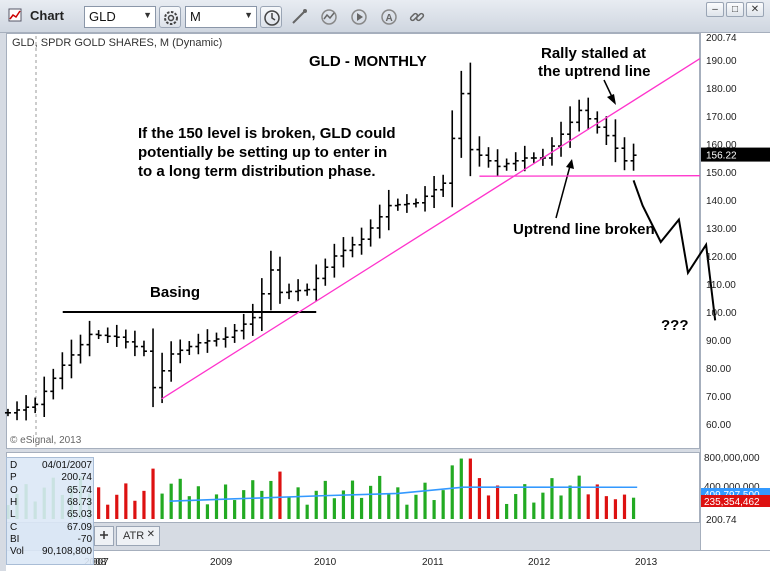  I want to click on data-window-label: L, so click(13, 515).